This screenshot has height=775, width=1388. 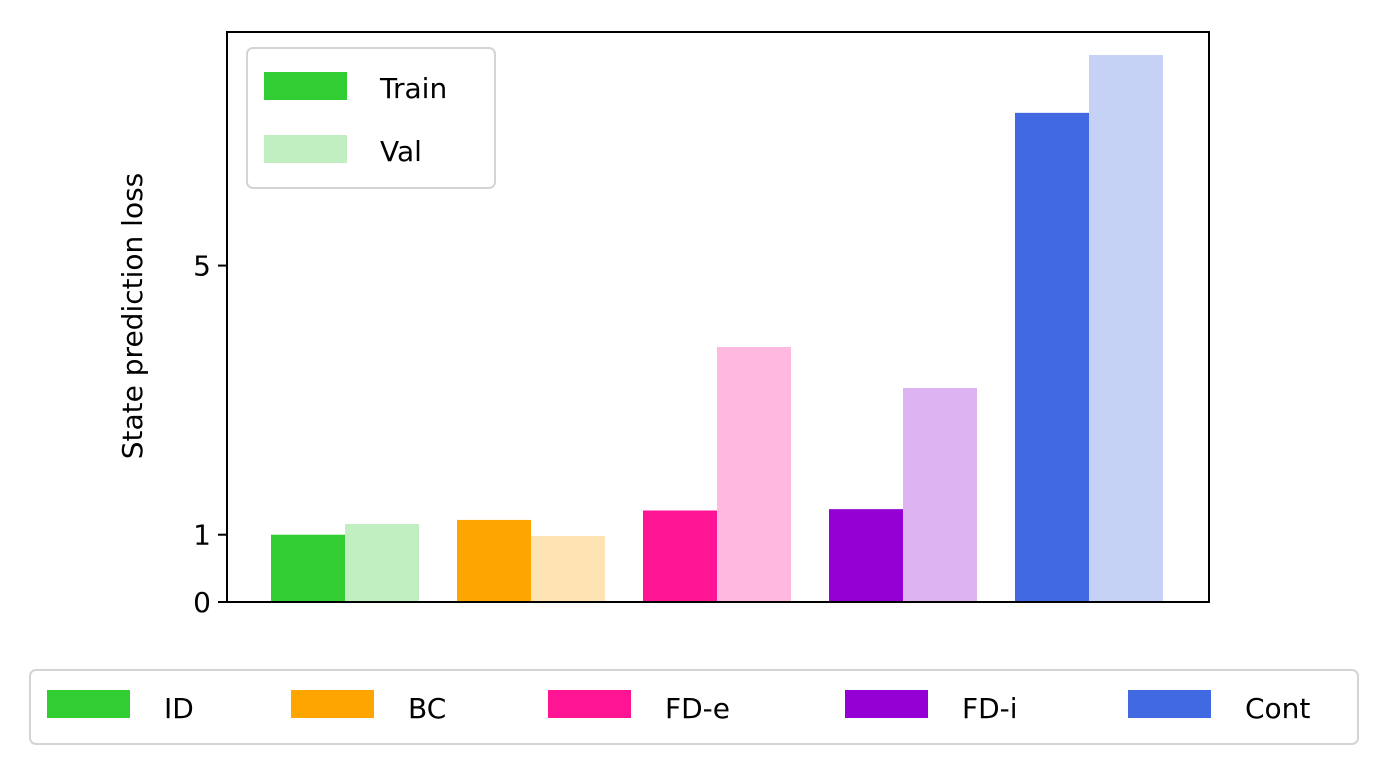 What do you see at coordinates (401, 151) in the screenshot?
I see `legend-label-val: Val` at bounding box center [401, 151].